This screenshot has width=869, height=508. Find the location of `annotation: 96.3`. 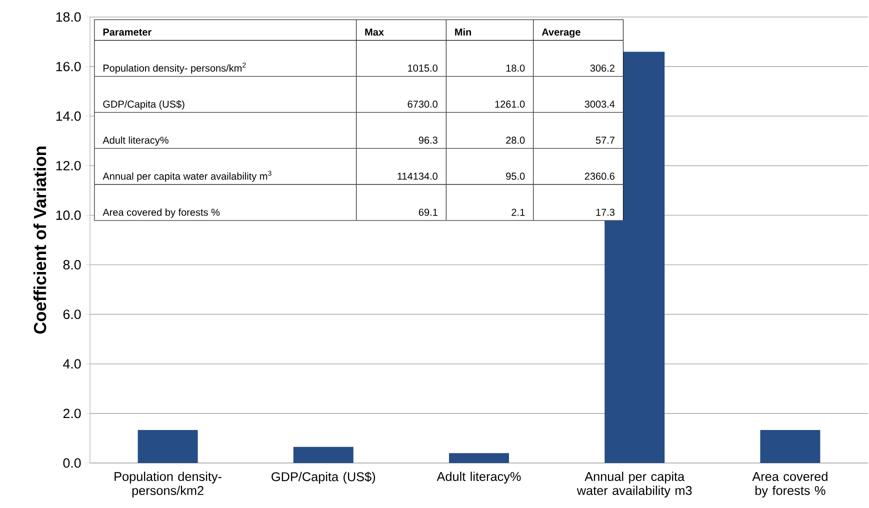

annotation: 96.3 is located at coordinates (428, 140).